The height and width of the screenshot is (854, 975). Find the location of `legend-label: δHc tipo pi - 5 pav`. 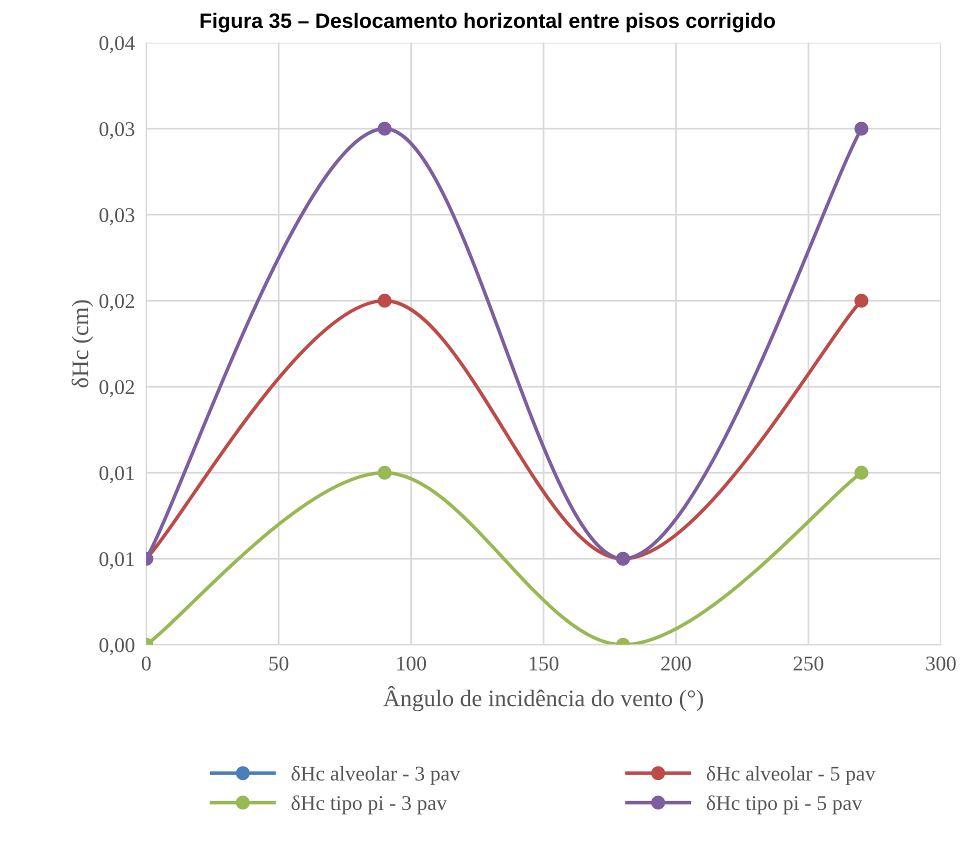

legend-label: δHc tipo pi - 5 pav is located at coordinates (784, 804).